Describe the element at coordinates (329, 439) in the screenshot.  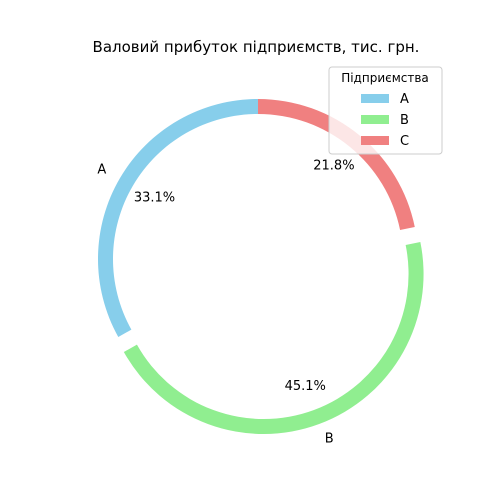
I see `slice-b-label: B` at that location.